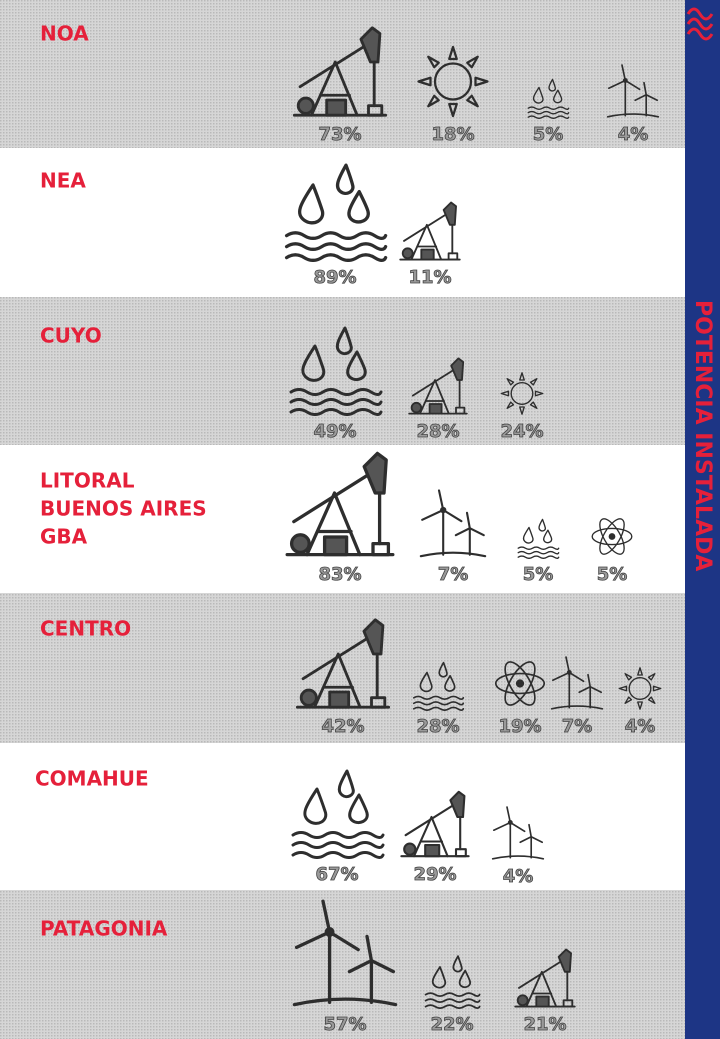 The width and height of the screenshot is (720, 1039). What do you see at coordinates (519, 726) in the screenshot?
I see `share-label: 19%` at bounding box center [519, 726].